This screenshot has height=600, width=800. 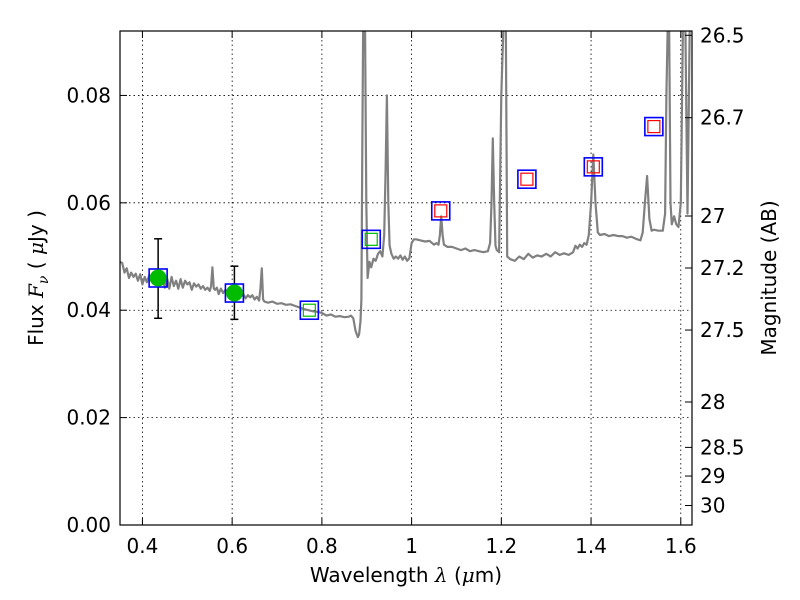 What do you see at coordinates (406, 575) in the screenshot?
I see `x-axis-label: Wavelength λ (μm)` at bounding box center [406, 575].